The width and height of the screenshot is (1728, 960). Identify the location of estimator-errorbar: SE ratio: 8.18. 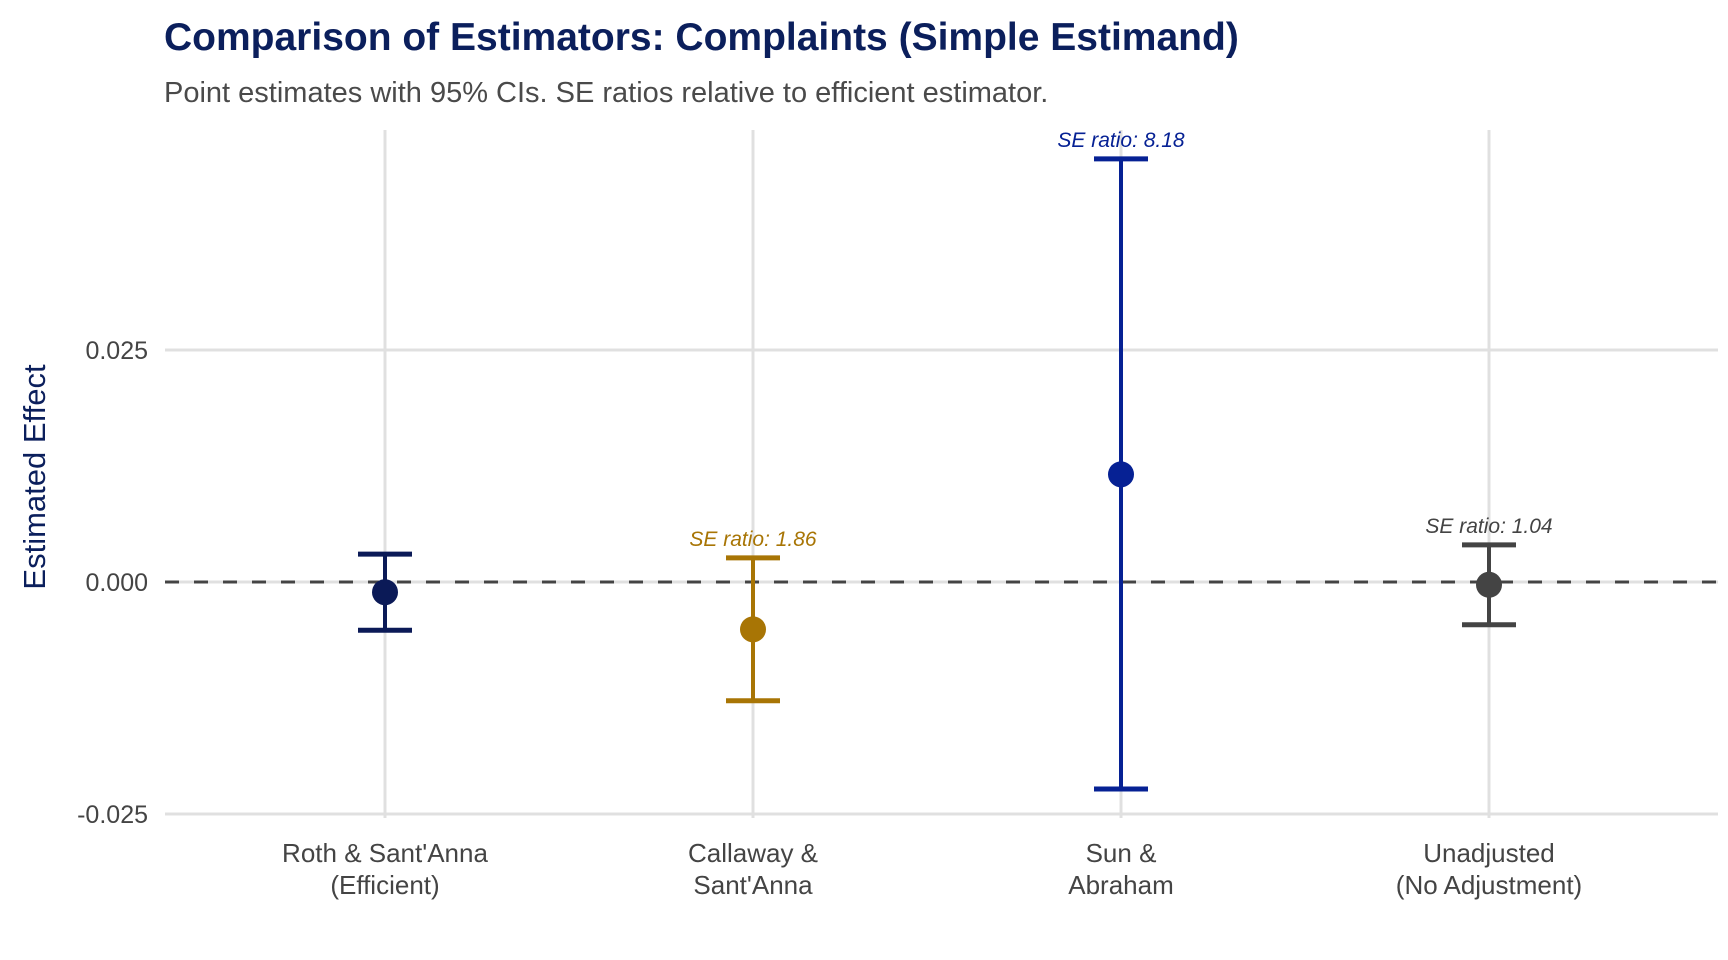
(1121, 460).